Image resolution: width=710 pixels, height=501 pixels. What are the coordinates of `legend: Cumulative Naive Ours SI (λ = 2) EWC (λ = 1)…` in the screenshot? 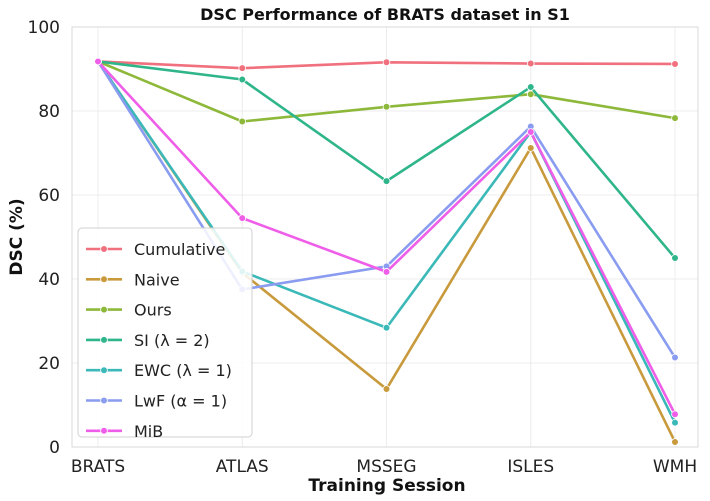 It's located at (165, 334).